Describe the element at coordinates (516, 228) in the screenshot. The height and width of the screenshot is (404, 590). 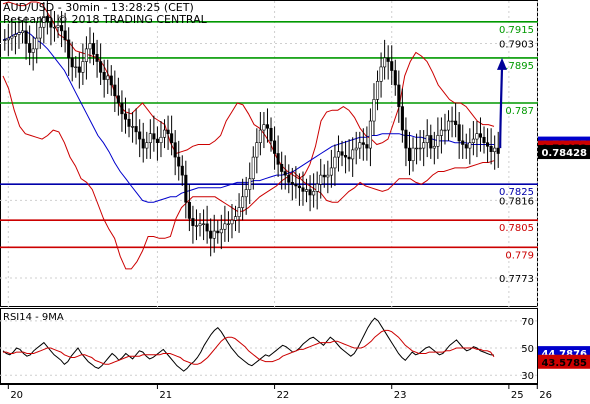
I see `level-label: 0.7805` at that location.